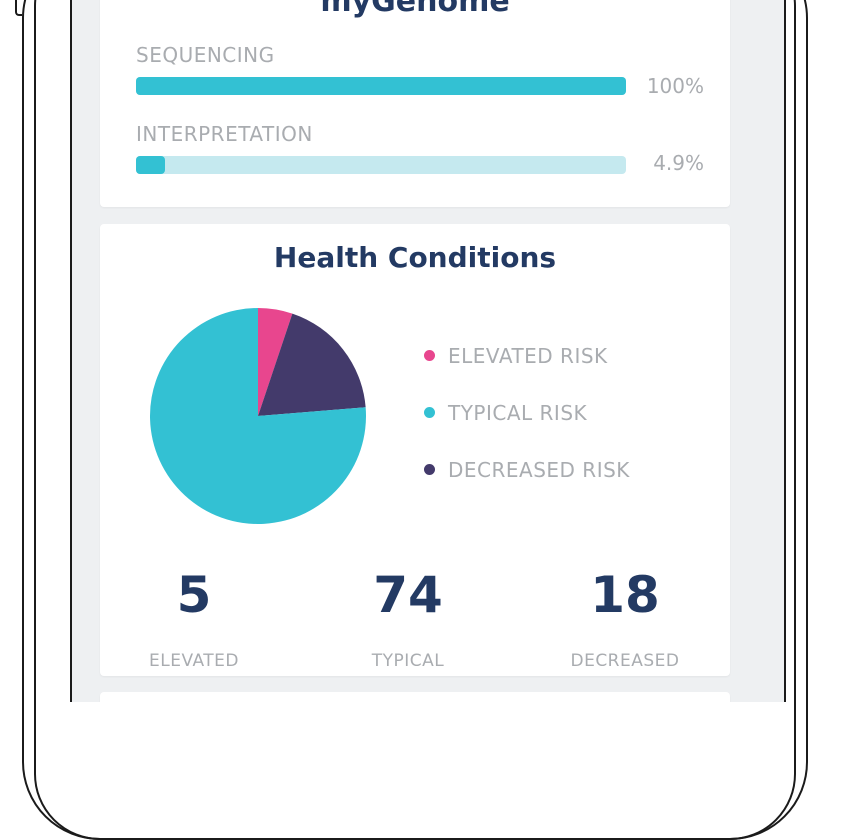 Image resolution: width=852 pixels, height=840 pixels. I want to click on next-card, so click(415, 697).